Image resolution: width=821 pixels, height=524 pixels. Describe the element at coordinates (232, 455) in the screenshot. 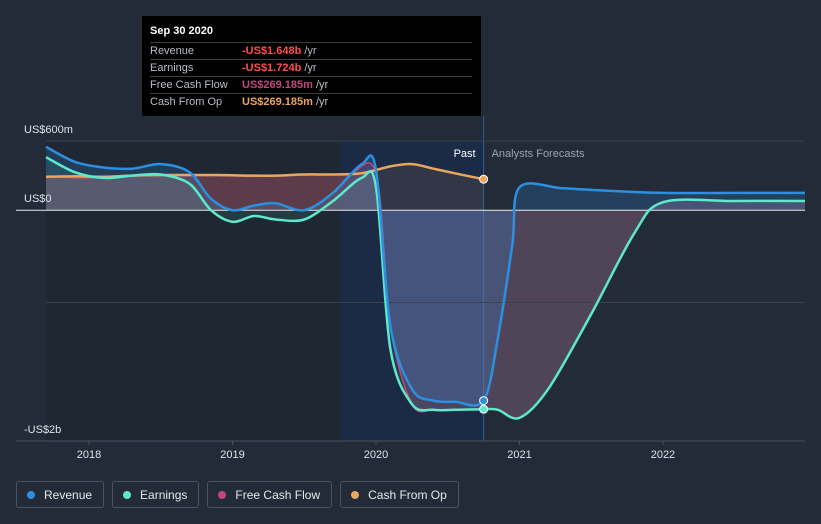

I see `x-tick-label: 2019` at that location.